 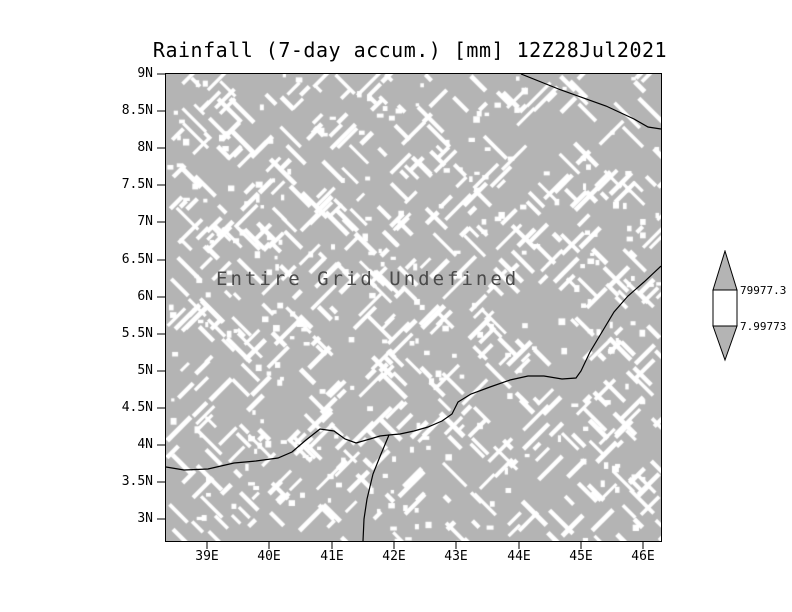 I want to click on x-tick-label: 46E, so click(x=643, y=556).